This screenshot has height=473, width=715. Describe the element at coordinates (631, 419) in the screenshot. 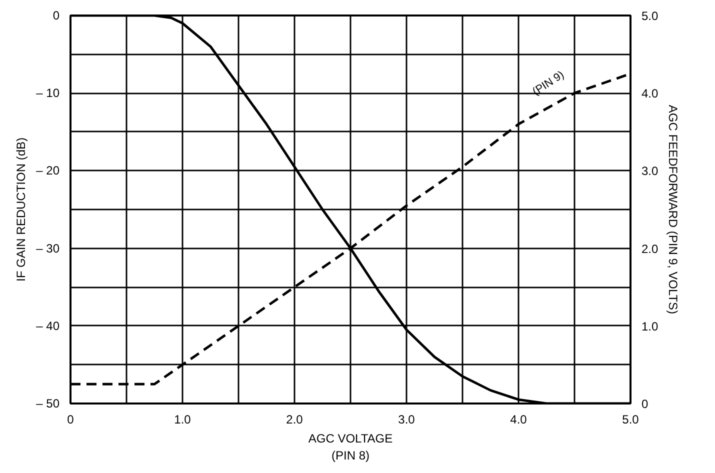

I see `x-tick-label: 5.0` at that location.